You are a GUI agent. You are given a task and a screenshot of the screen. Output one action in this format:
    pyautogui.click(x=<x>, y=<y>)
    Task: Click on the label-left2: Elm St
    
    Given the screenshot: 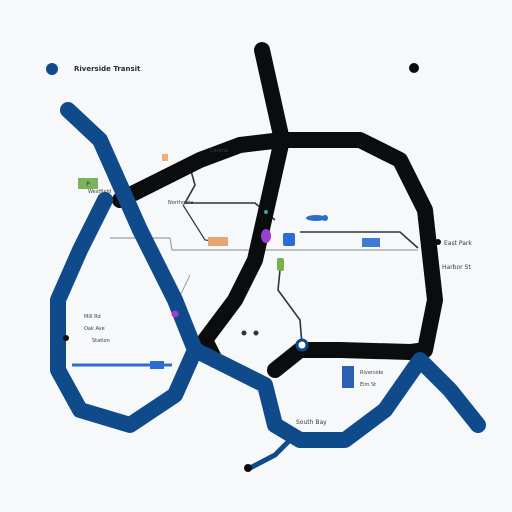 What is the action you would take?
    pyautogui.click(x=368, y=385)
    